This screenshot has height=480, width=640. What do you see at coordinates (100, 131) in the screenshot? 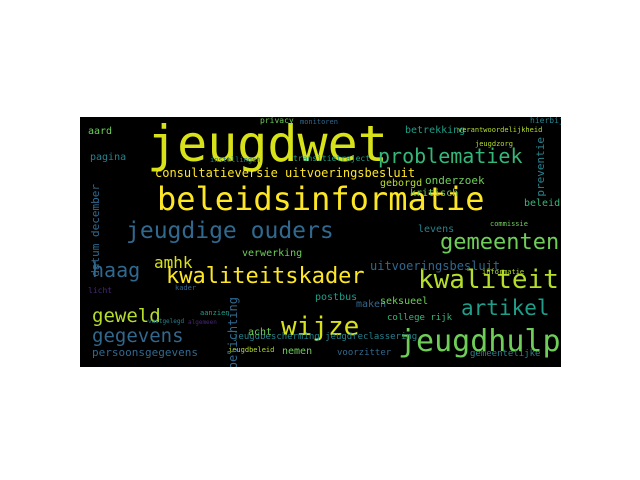
I see `word-aard: aard` at bounding box center [100, 131].